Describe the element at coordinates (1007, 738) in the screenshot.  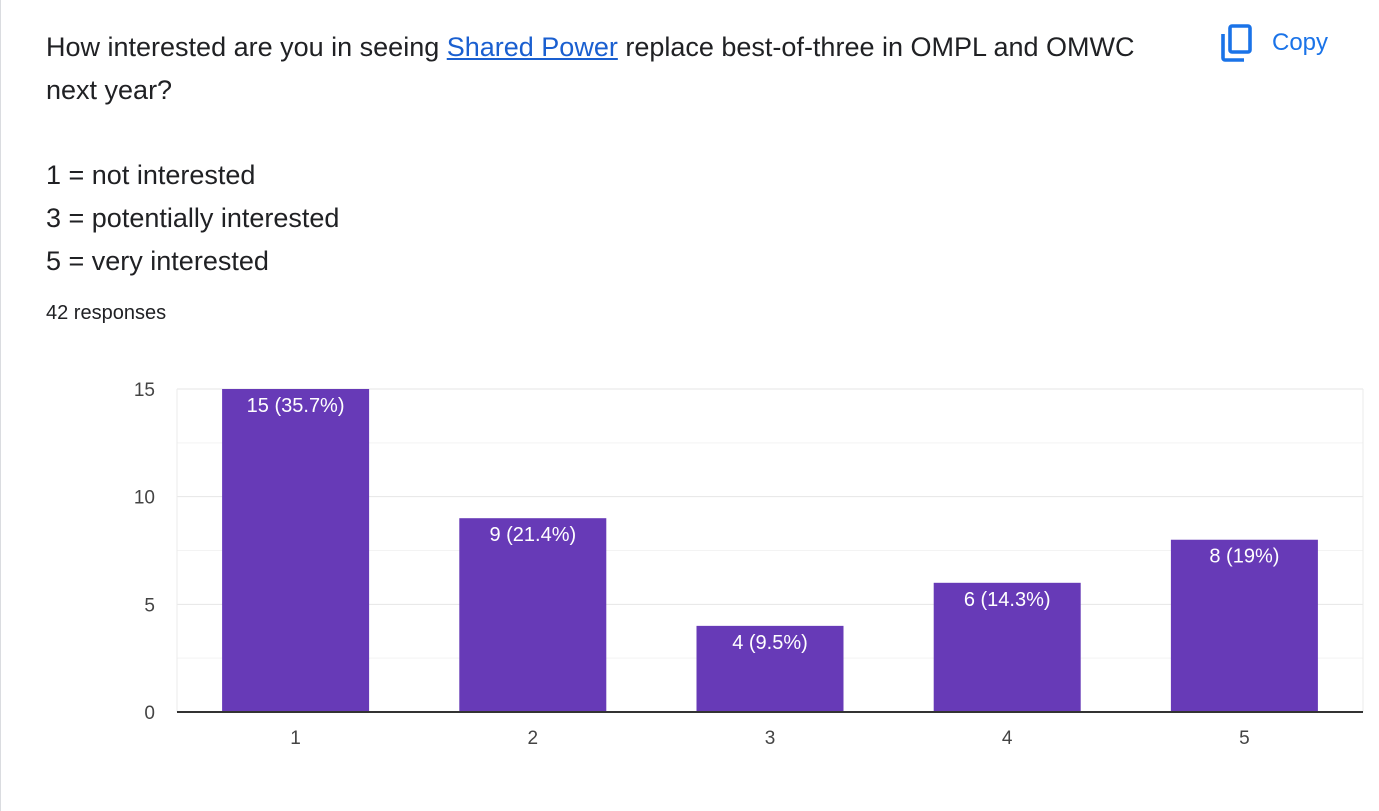
I see `x-tick-label: 4` at that location.